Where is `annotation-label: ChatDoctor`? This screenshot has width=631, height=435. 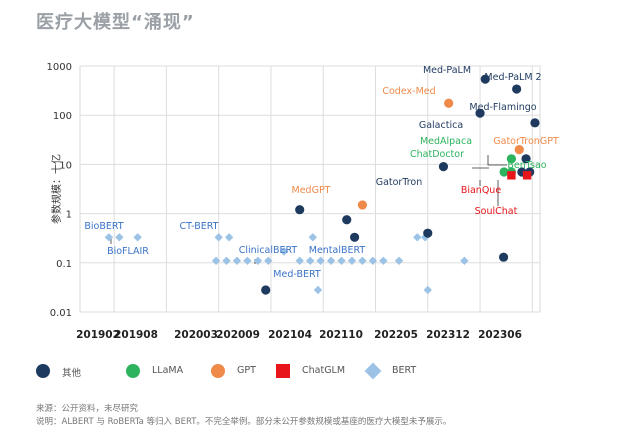 annotation-label: ChatDoctor is located at coordinates (437, 154).